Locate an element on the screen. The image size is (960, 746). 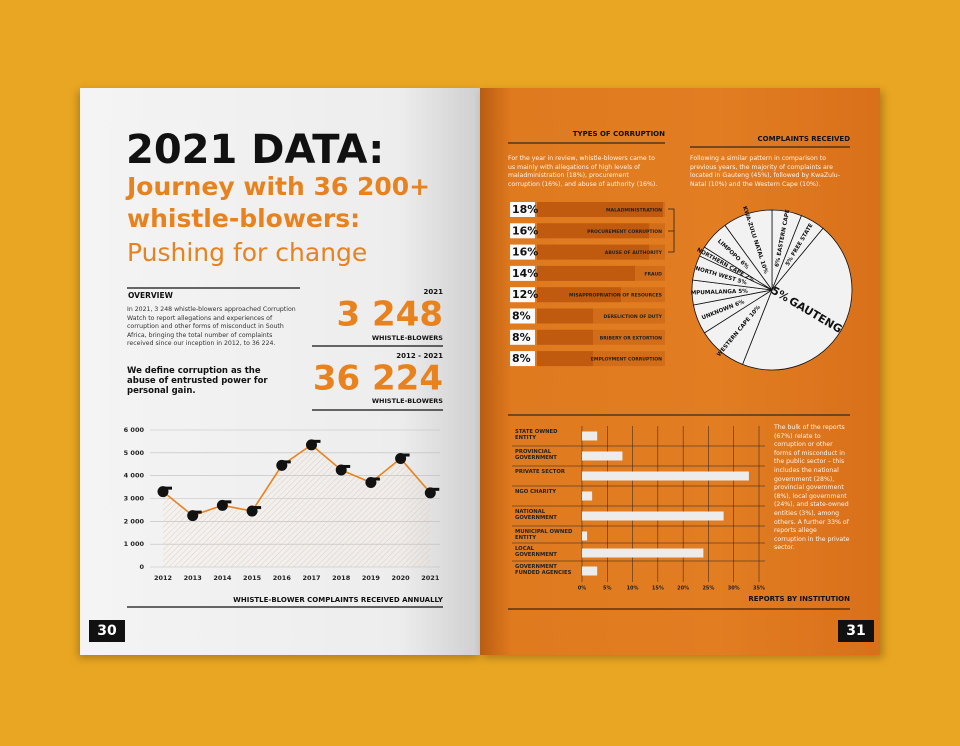
y-tick-label: 1 000 is located at coordinates (134, 544).